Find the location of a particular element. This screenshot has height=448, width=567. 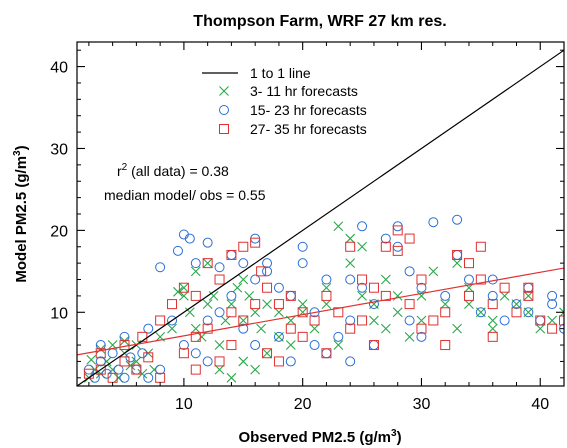

y-tick-label: 20 is located at coordinates (59, 231).